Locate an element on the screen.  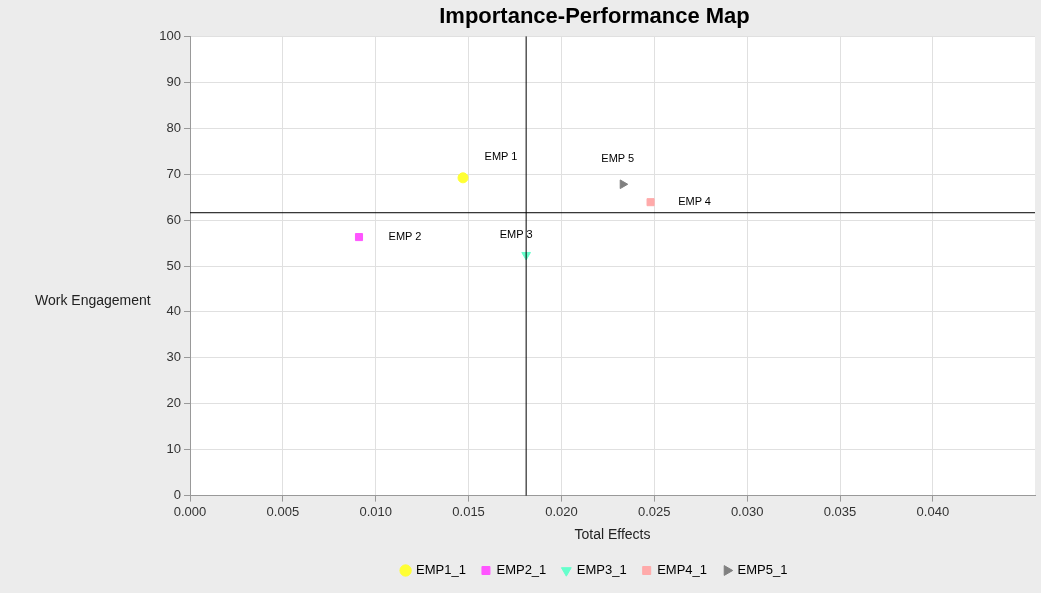
x-tick-label: 0.015 is located at coordinates (468, 511).